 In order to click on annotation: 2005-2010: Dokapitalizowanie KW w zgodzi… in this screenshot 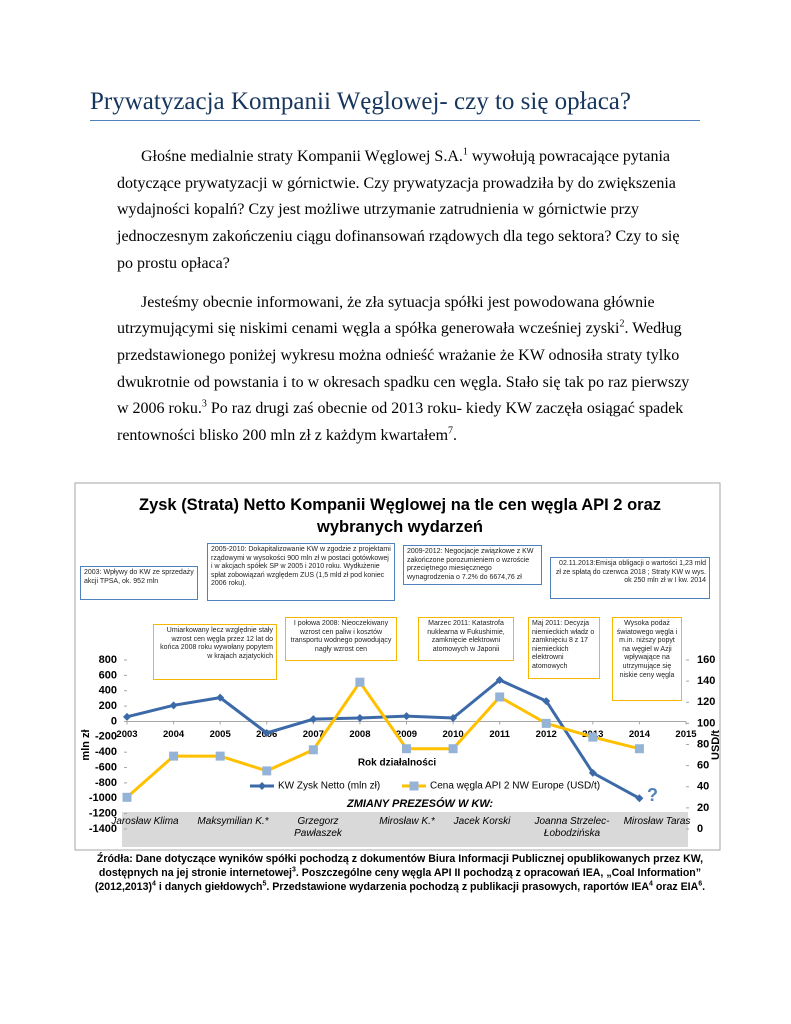, I will do `click(301, 572)`.